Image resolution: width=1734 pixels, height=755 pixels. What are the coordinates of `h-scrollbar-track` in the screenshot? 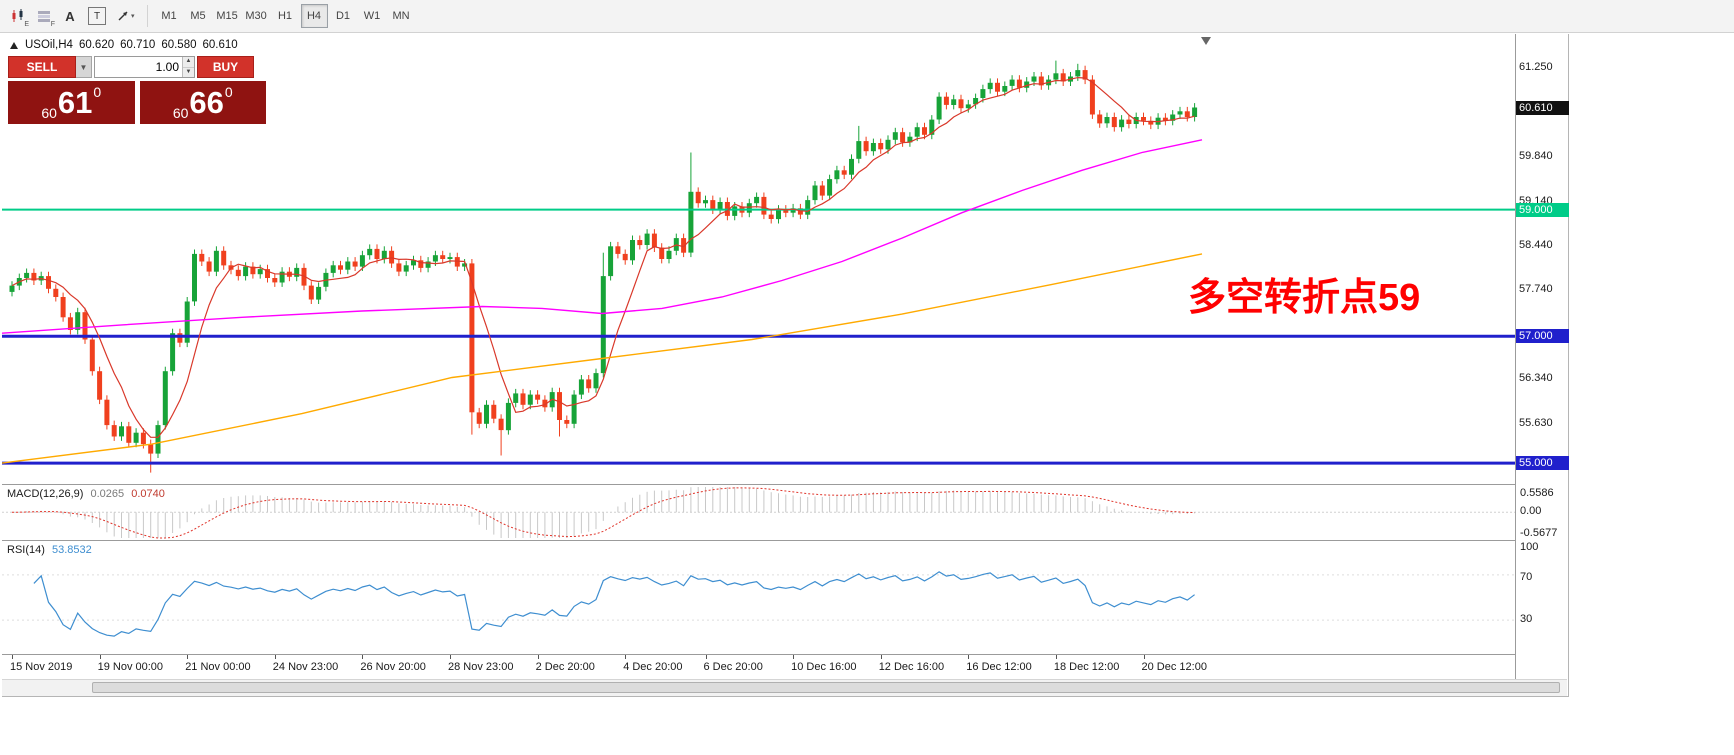 It's located at (784, 687).